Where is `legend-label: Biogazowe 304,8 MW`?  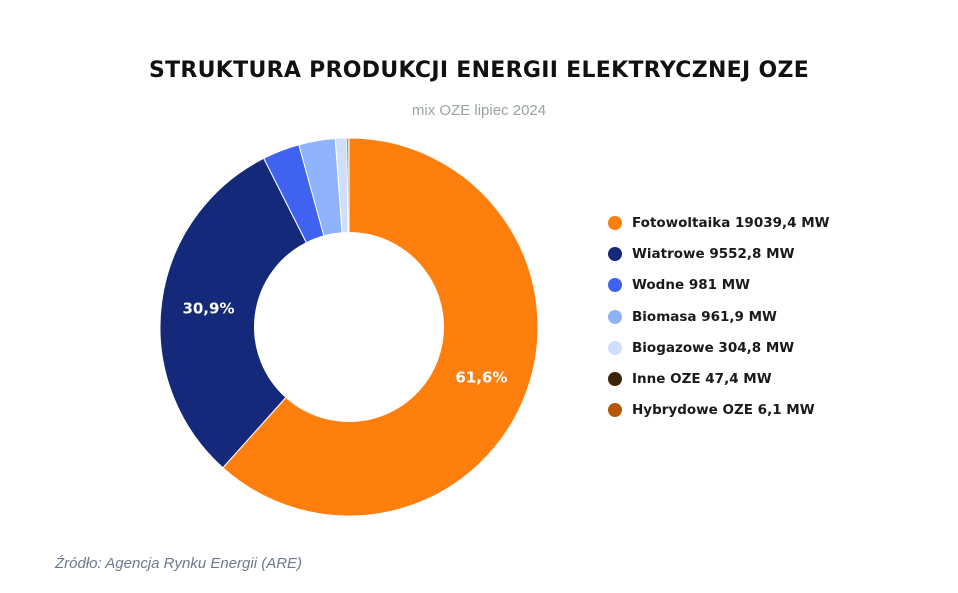
legend-label: Biogazowe 304,8 MW is located at coordinates (713, 347).